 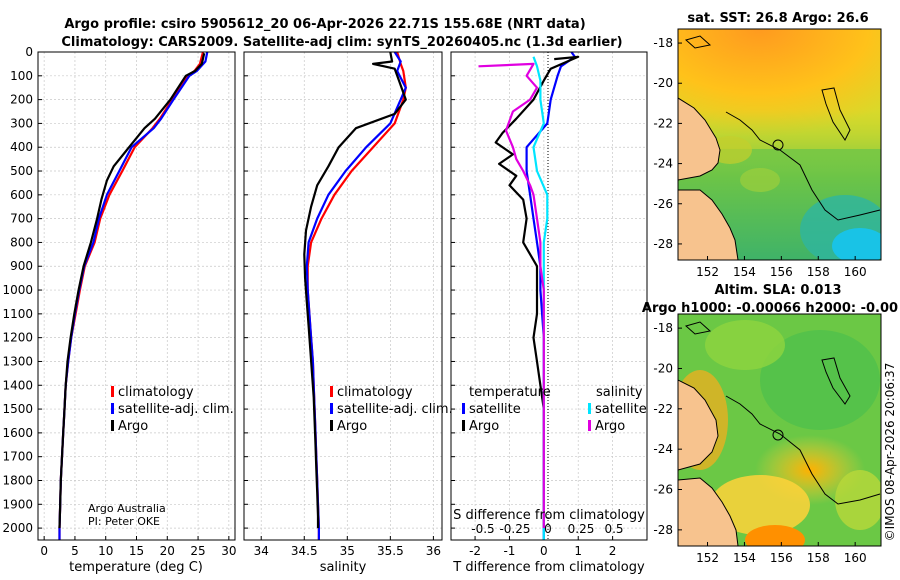 What do you see at coordinates (463, 425) in the screenshot?
I see `legend-swatch-t-argo` at bounding box center [463, 425].